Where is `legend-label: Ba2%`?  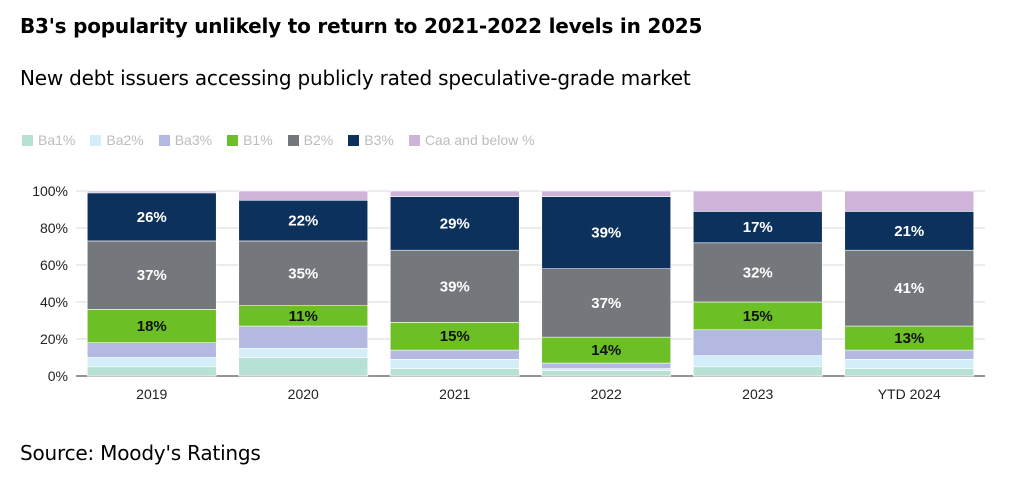 legend-label: Ba2% is located at coordinates (125, 140).